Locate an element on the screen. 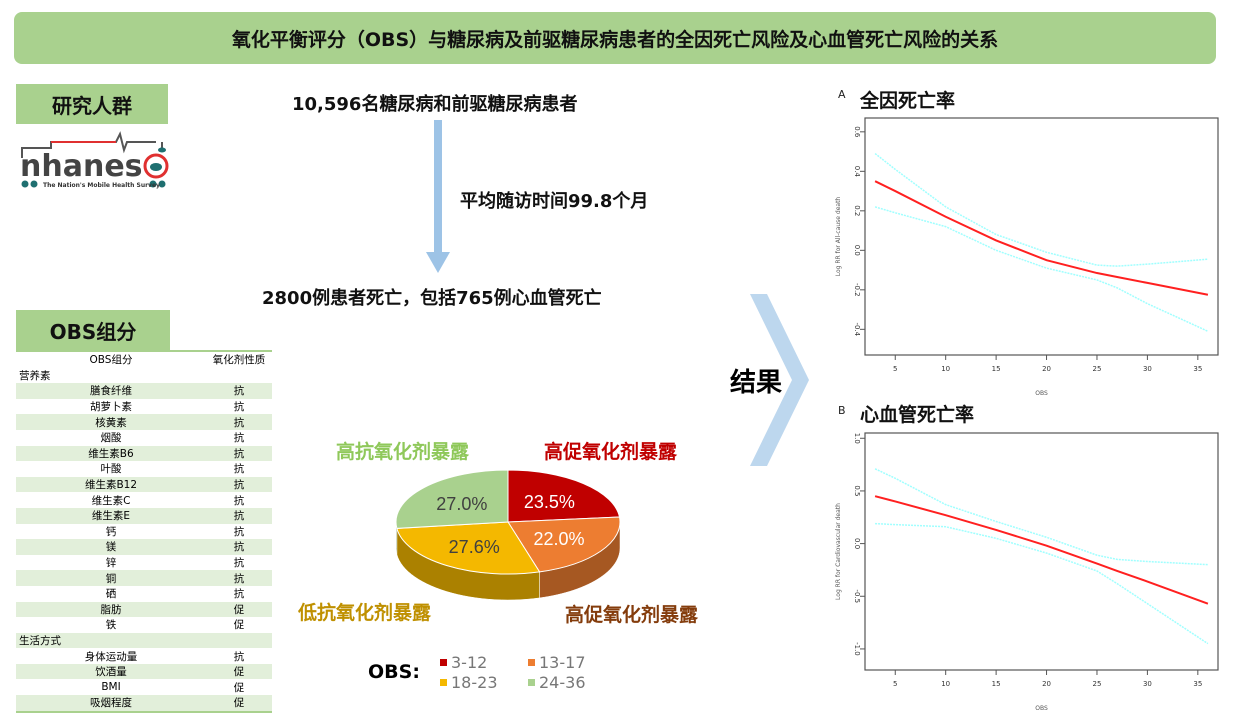  component-name: 铁 is located at coordinates (111, 625).